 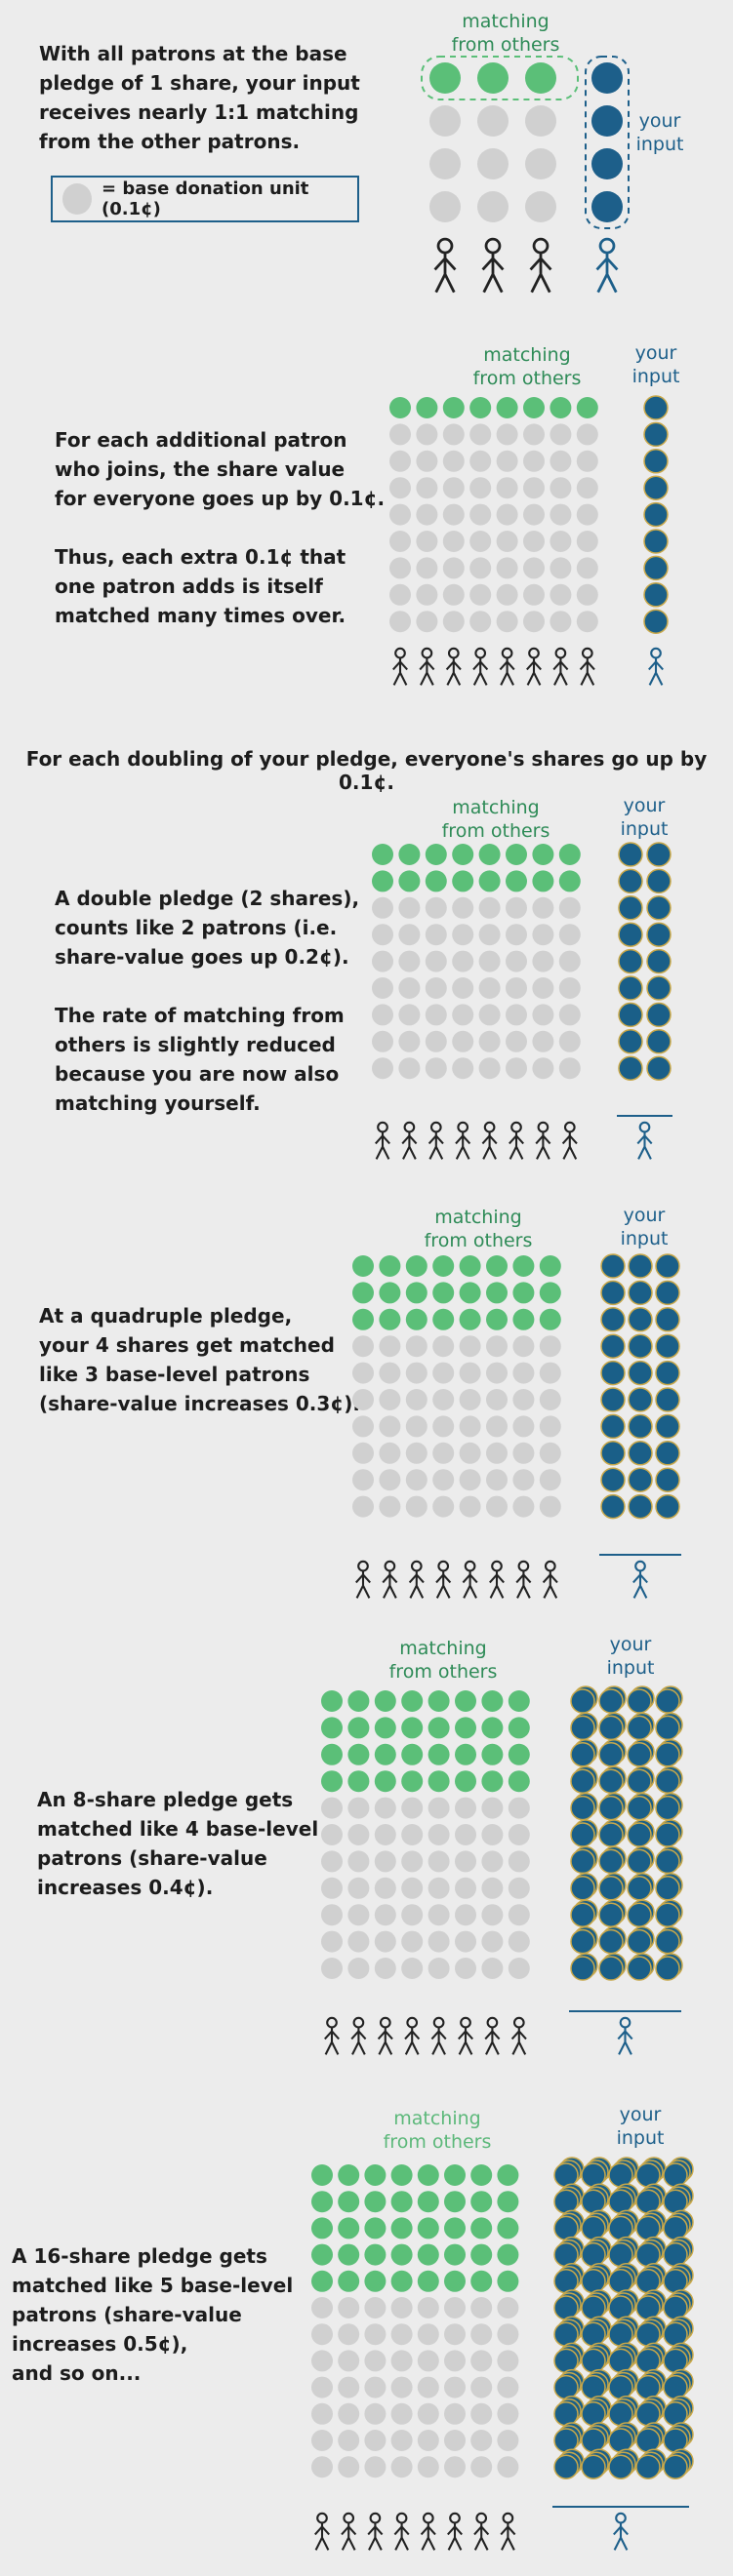 What do you see at coordinates (500, 78) in the screenshot?
I see `matching-bracket` at bounding box center [500, 78].